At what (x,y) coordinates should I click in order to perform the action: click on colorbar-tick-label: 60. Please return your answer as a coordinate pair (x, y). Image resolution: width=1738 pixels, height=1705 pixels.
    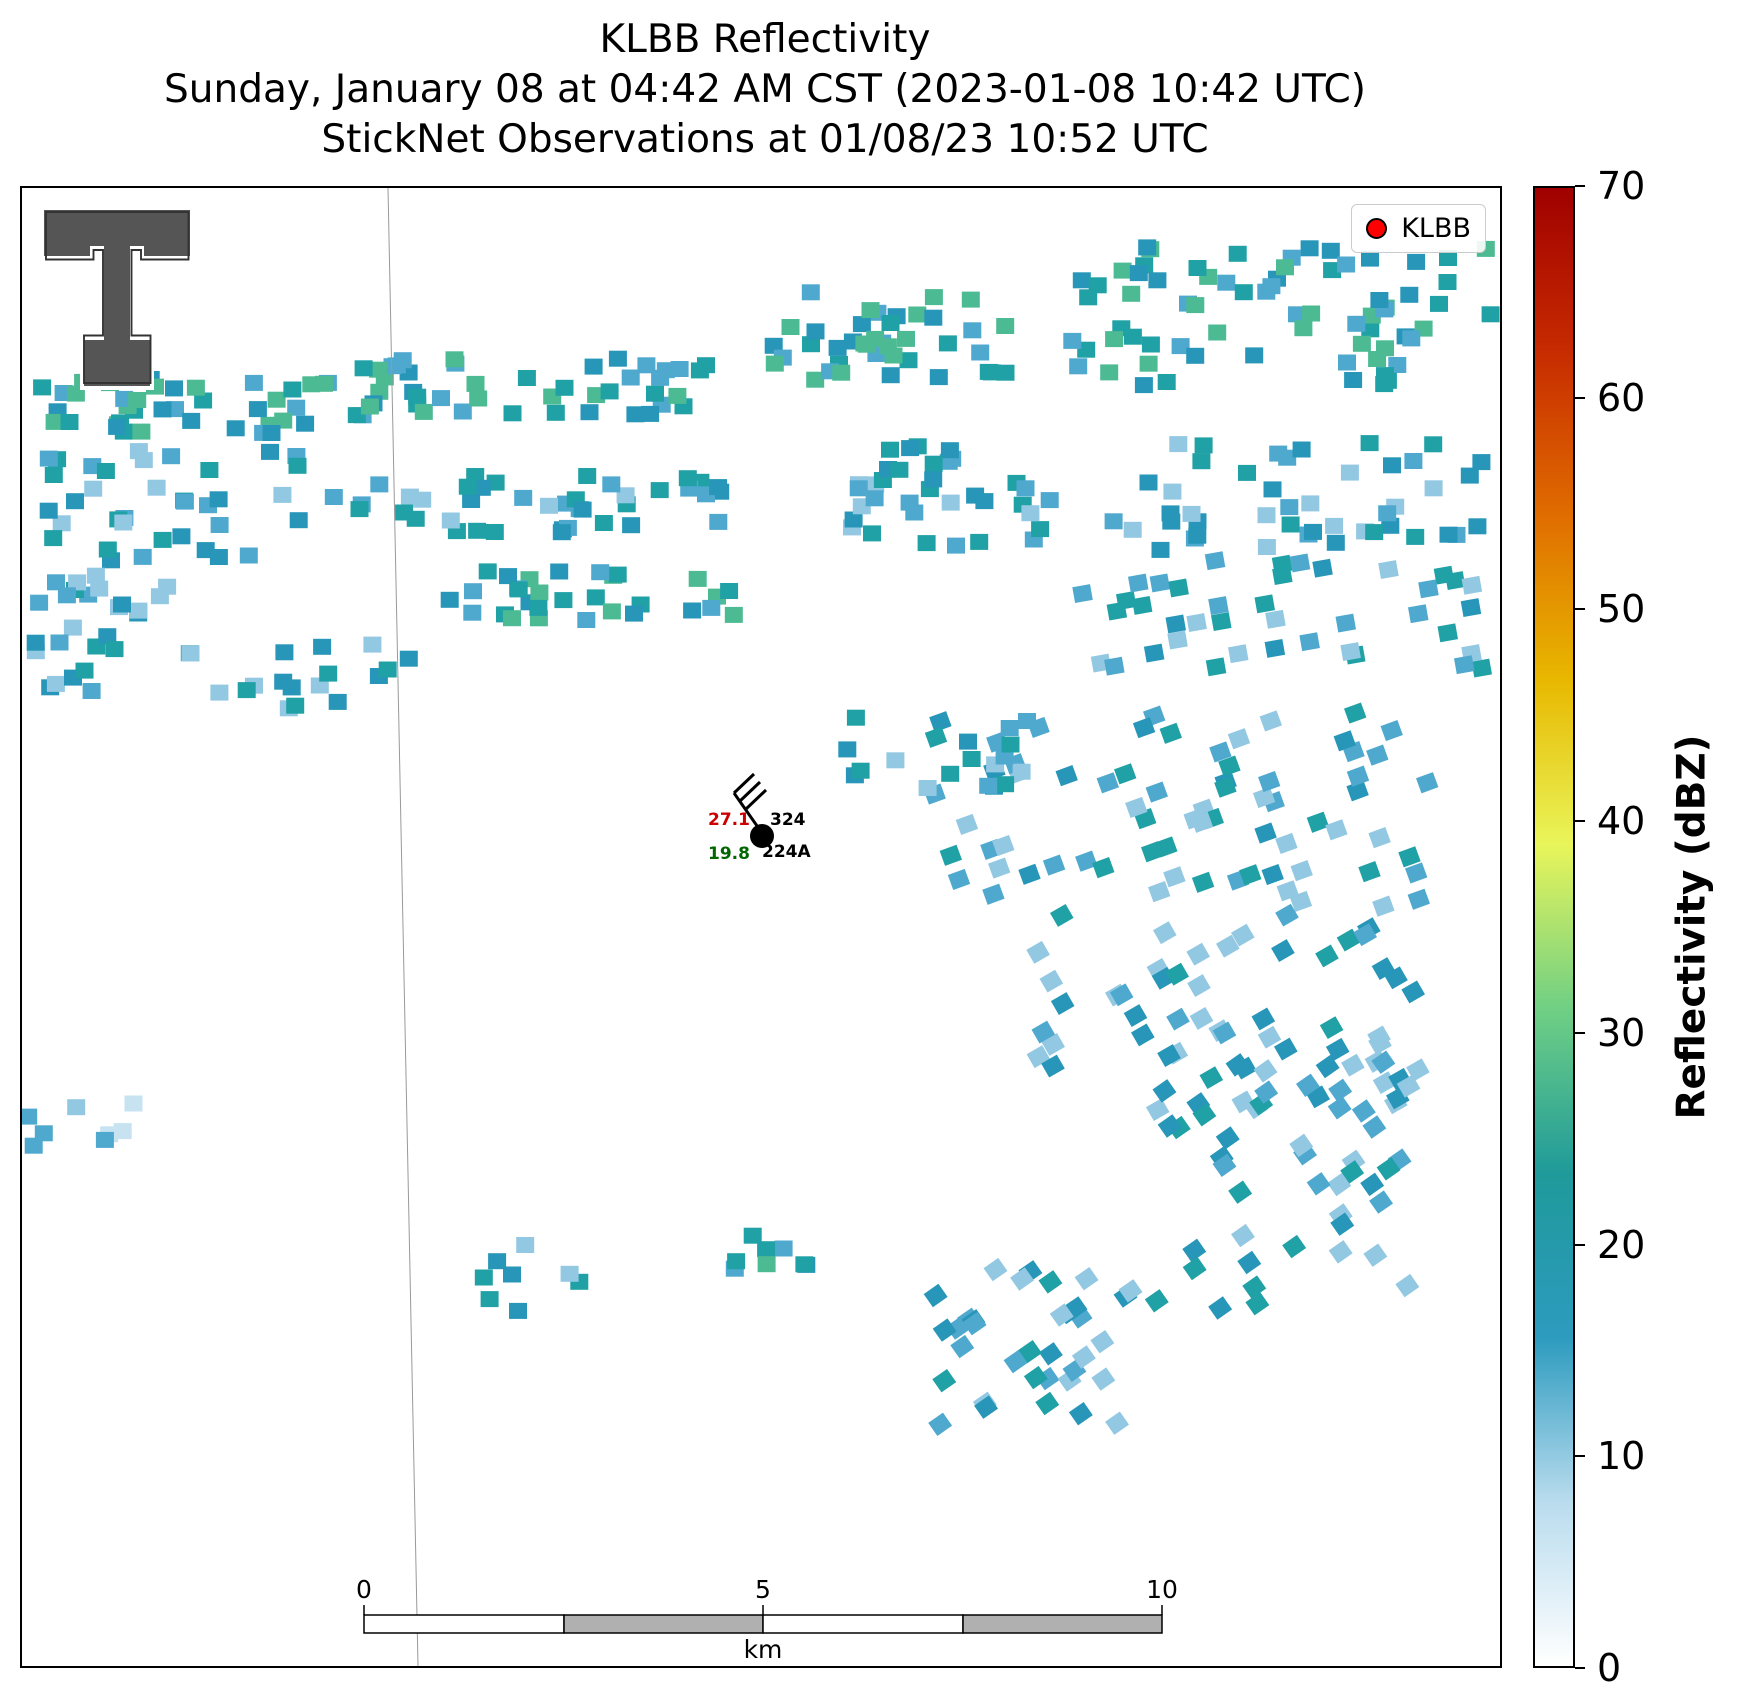
    Looking at the image, I should click on (1621, 397).